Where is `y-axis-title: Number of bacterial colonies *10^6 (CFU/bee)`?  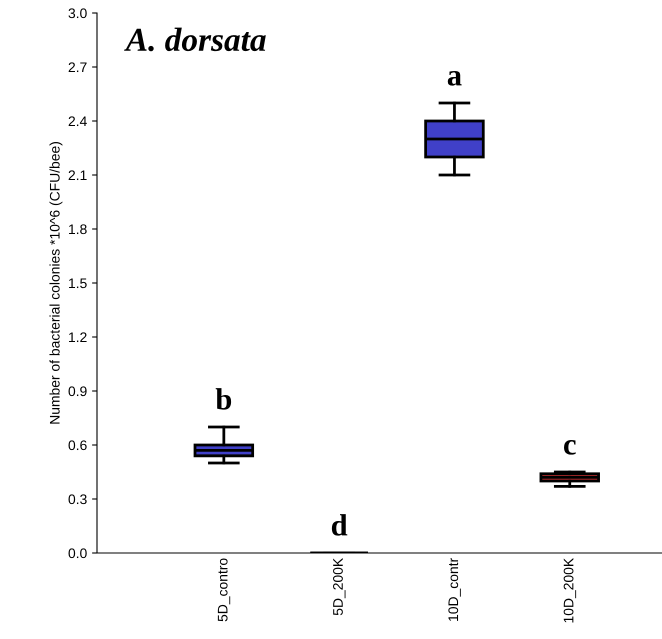
y-axis-title: Number of bacterial colonies *10^6 (CFU/bee) is located at coordinates (55, 283).